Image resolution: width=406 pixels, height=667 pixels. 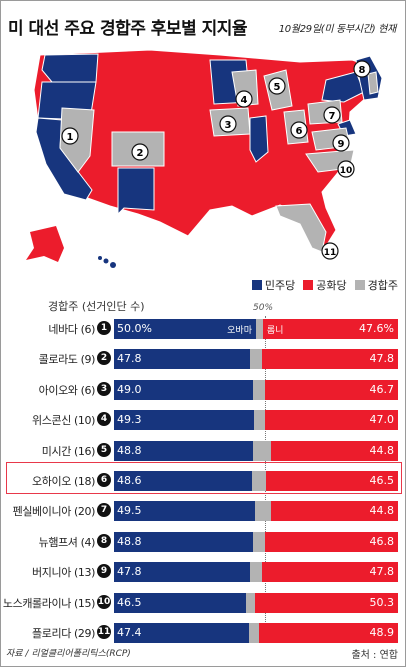 What do you see at coordinates (184, 511) in the screenshot?
I see `obama-bar-segment: 49.5` at bounding box center [184, 511].